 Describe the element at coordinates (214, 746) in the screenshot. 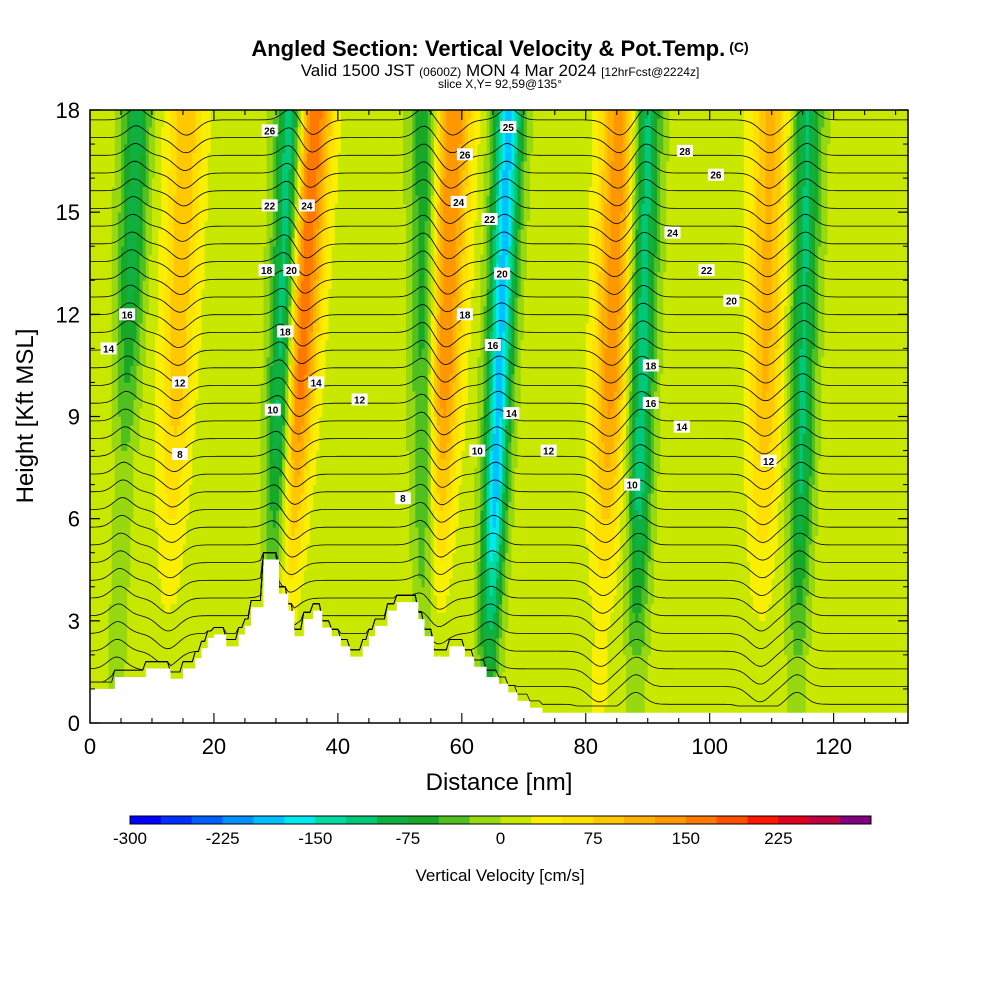

I see `x-tick-label: 20` at that location.